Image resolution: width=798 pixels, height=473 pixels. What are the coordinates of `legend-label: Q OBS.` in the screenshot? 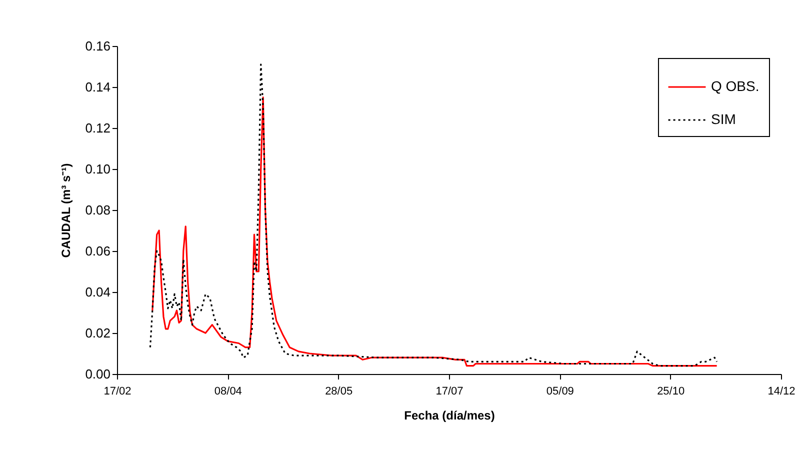 It's located at (735, 86).